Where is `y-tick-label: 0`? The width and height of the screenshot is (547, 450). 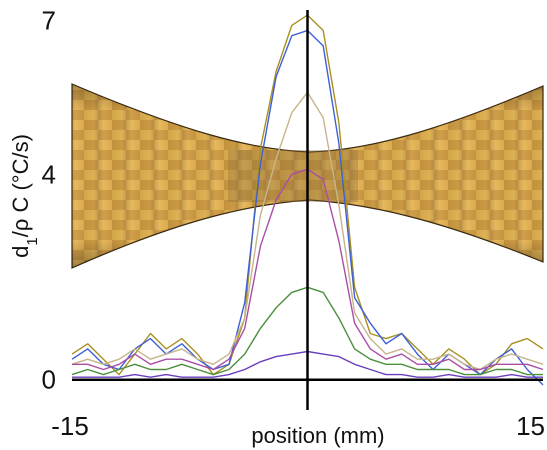 y-tick-label: 0 is located at coordinates (49, 380).